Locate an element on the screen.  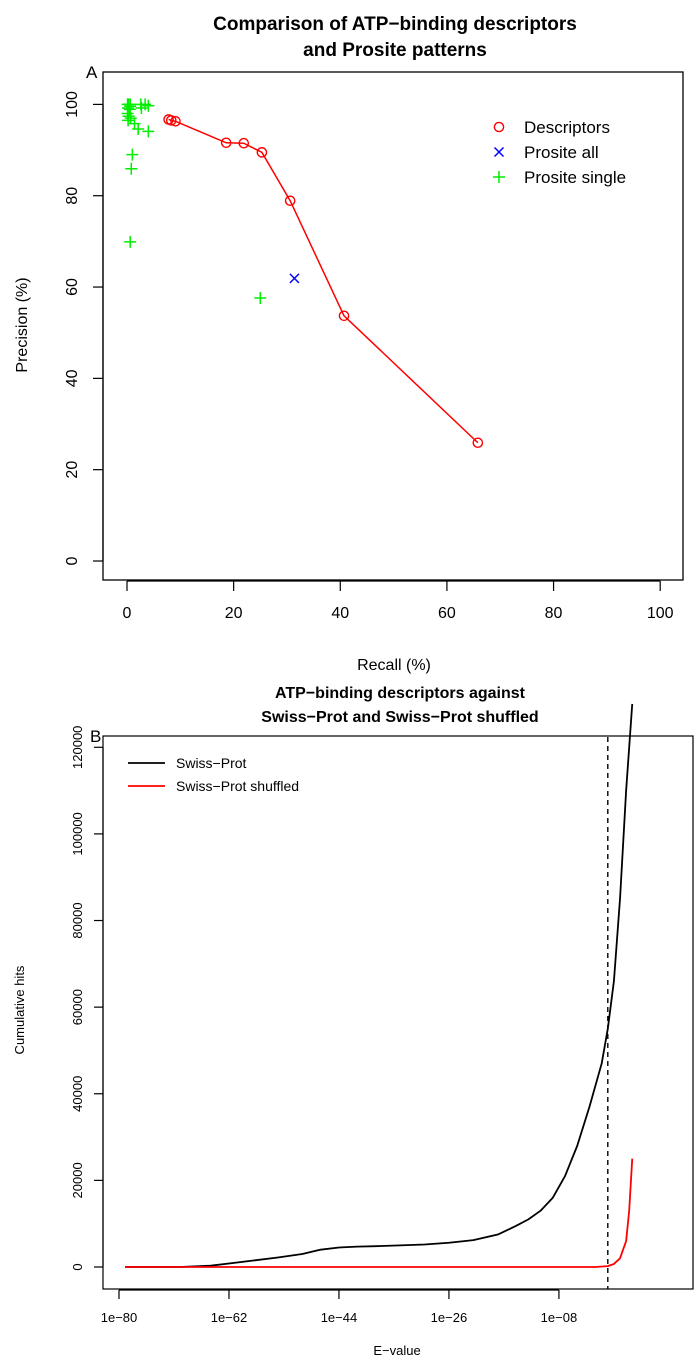
chart-b-legend: Swiss−Prot Swiss−Prot shuffled is located at coordinates (213, 774).